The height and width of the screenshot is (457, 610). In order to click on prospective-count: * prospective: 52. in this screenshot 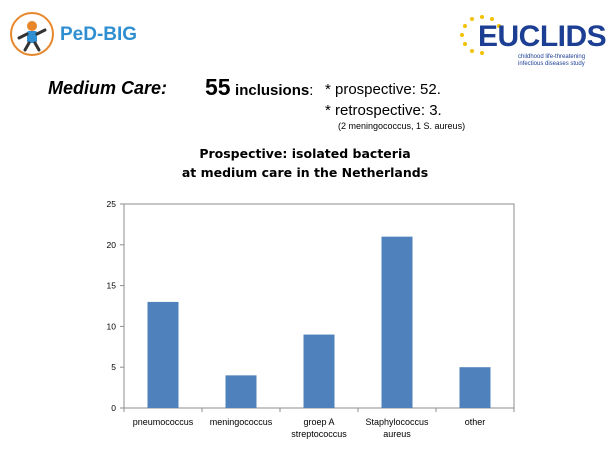, I will do `click(383, 89)`.